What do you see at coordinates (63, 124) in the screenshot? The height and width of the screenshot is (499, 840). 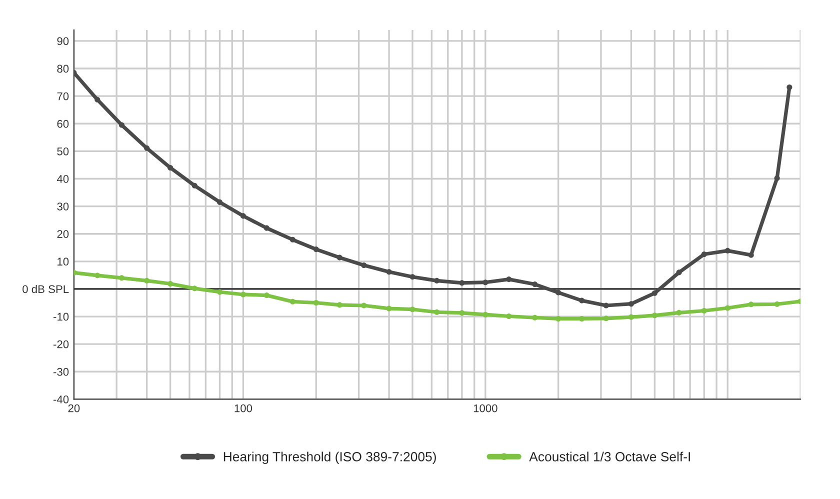 I see `y-tick-label: 60` at bounding box center [63, 124].